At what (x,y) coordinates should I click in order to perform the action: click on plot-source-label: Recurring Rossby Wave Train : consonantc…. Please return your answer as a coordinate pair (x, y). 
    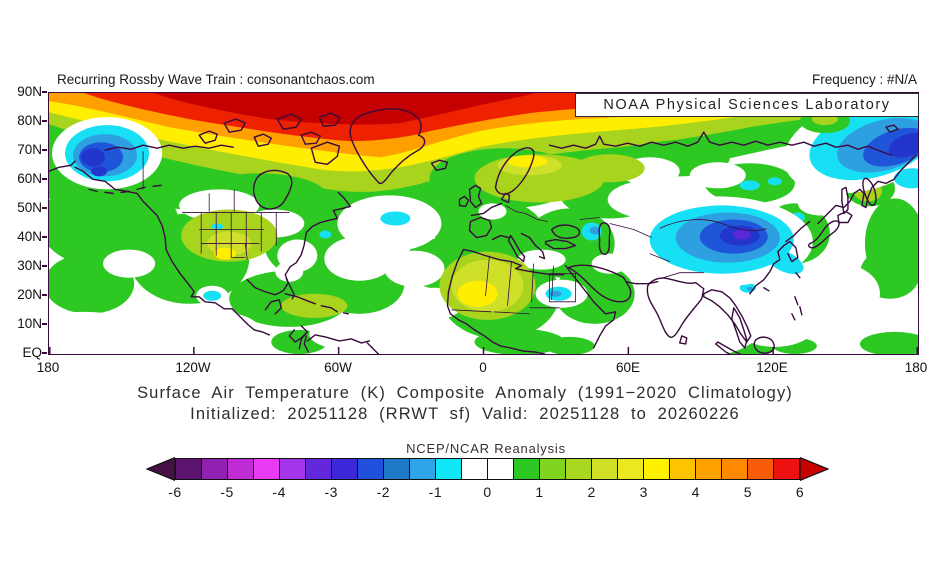
    Looking at the image, I should click on (216, 79).